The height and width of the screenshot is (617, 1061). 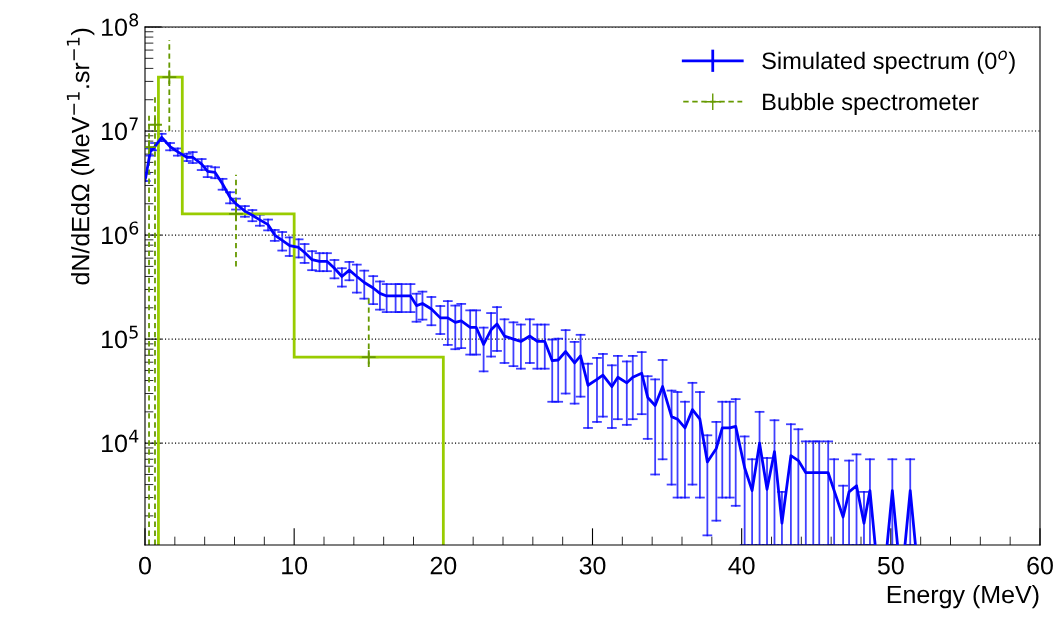 What do you see at coordinates (120, 129) in the screenshot?
I see `y-tick-label: 10$^{7}$` at bounding box center [120, 129].